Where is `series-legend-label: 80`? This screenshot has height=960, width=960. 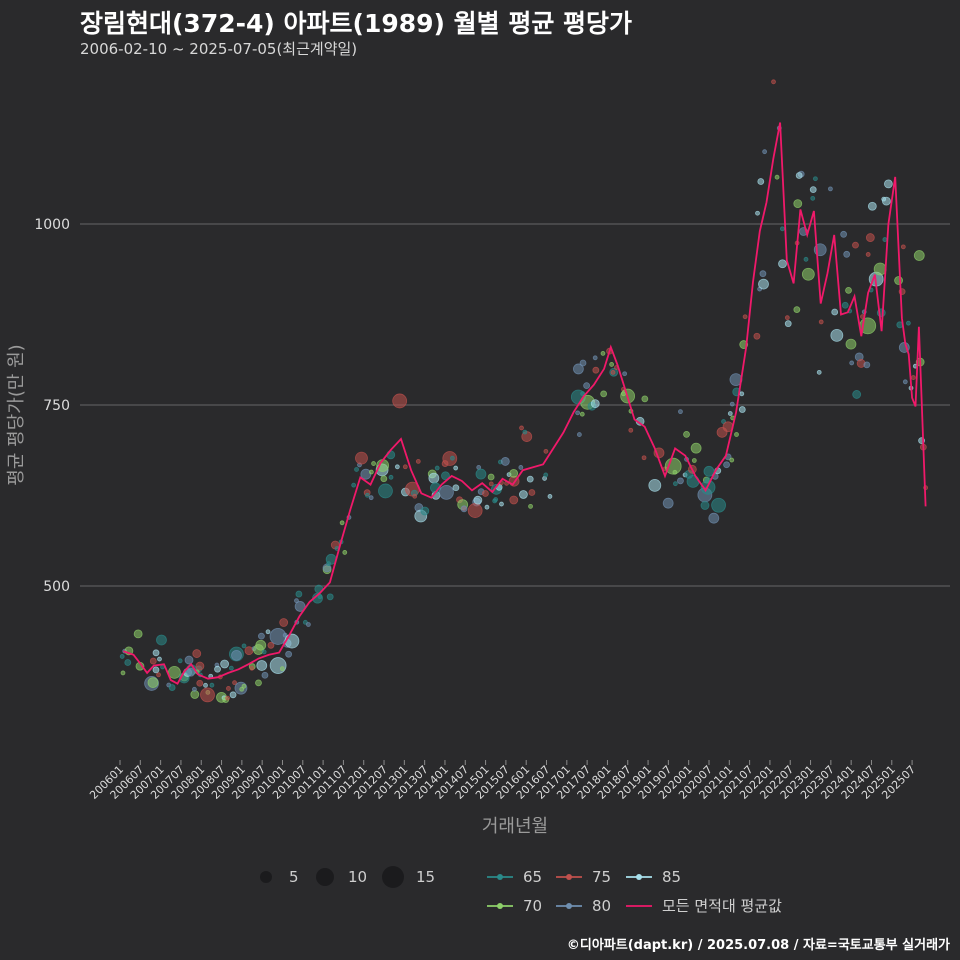 series-legend-label: 80 is located at coordinates (601, 906).